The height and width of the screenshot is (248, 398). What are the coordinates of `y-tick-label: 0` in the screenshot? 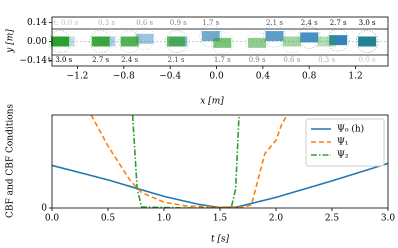 It's located at (44, 209).